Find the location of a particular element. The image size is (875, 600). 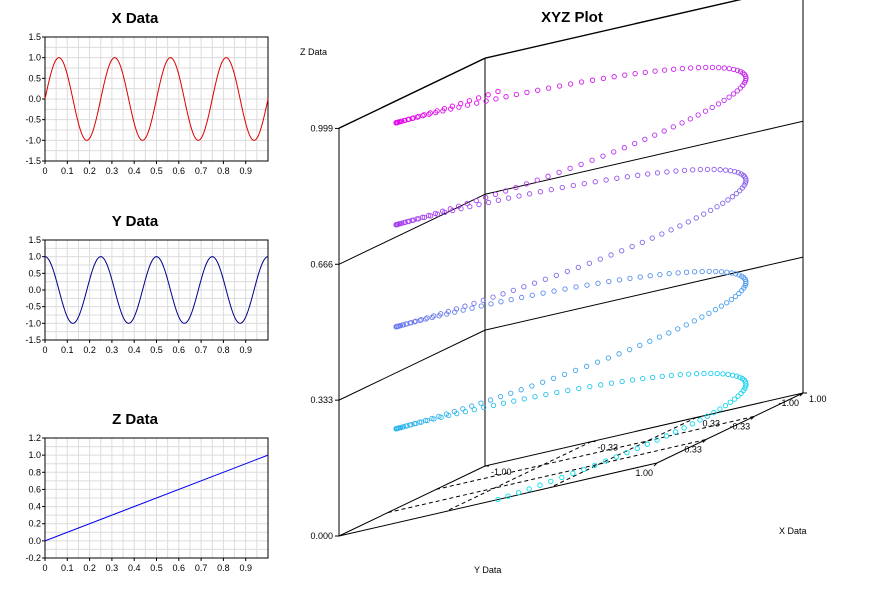

y-data-title: Y Data is located at coordinates (135, 221).